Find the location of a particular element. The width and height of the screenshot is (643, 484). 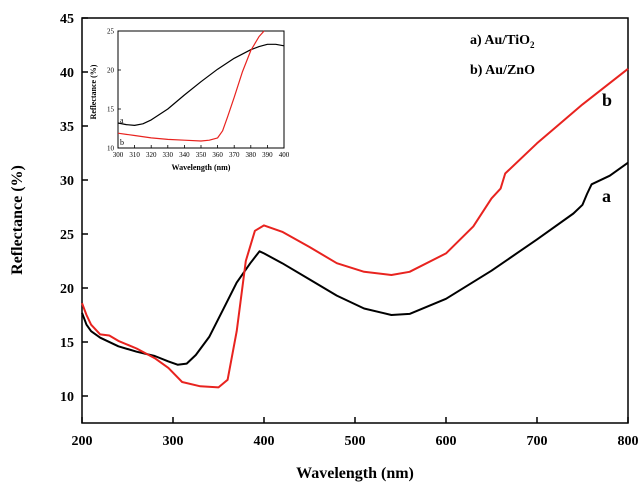

inset-x-tick-label: 340 is located at coordinates (184, 155).